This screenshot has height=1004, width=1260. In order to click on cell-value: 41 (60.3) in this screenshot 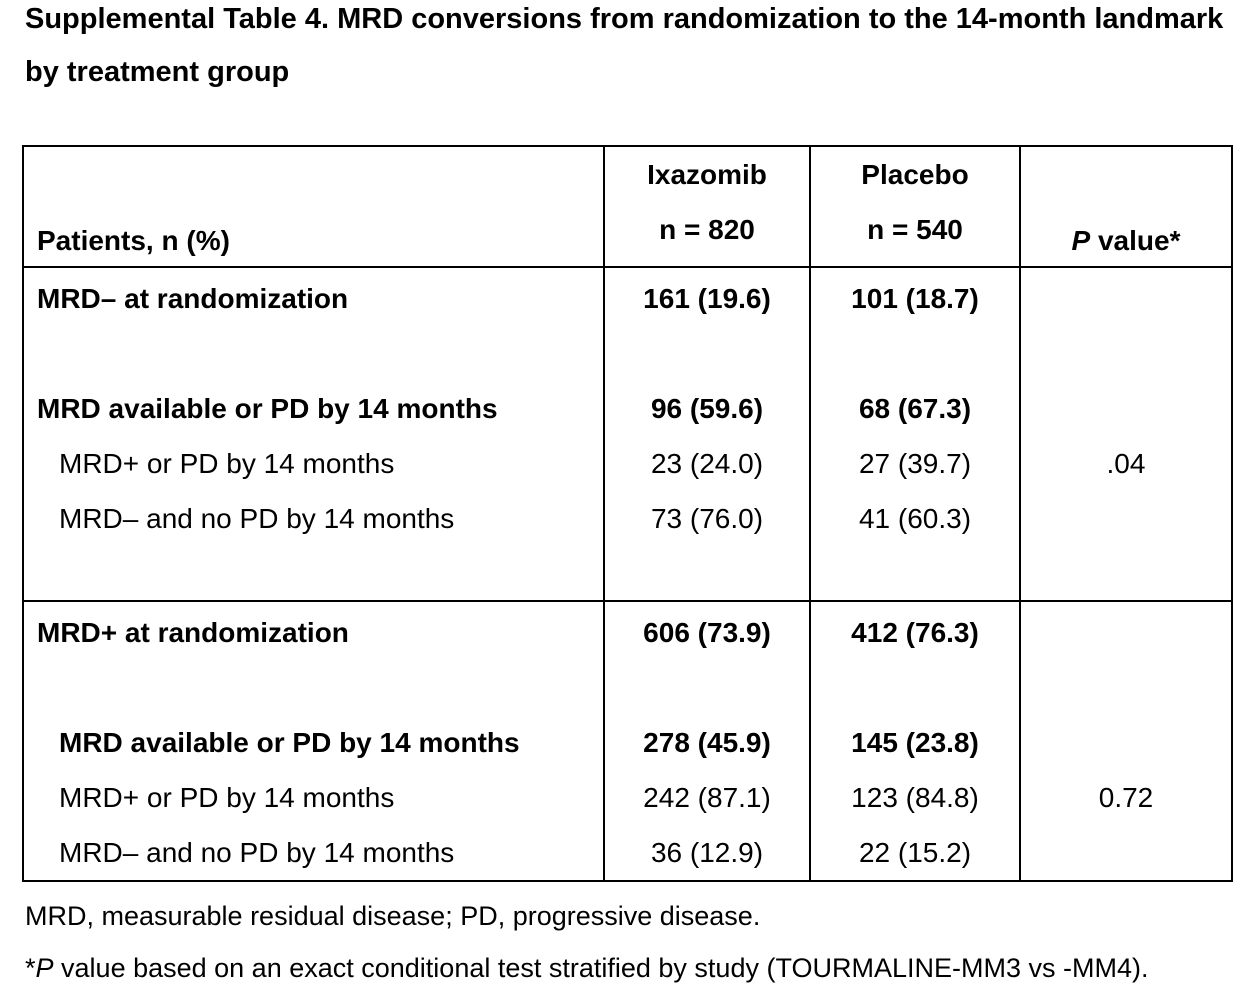, I will do `click(915, 518)`.